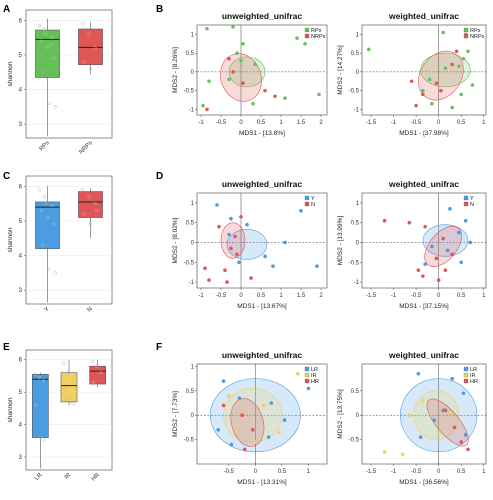 This screenshot has width=493, height=500. What do you see at coordinates (371, 472) in the screenshot?
I see `x-tick-label: -1.5` at bounding box center [371, 472].